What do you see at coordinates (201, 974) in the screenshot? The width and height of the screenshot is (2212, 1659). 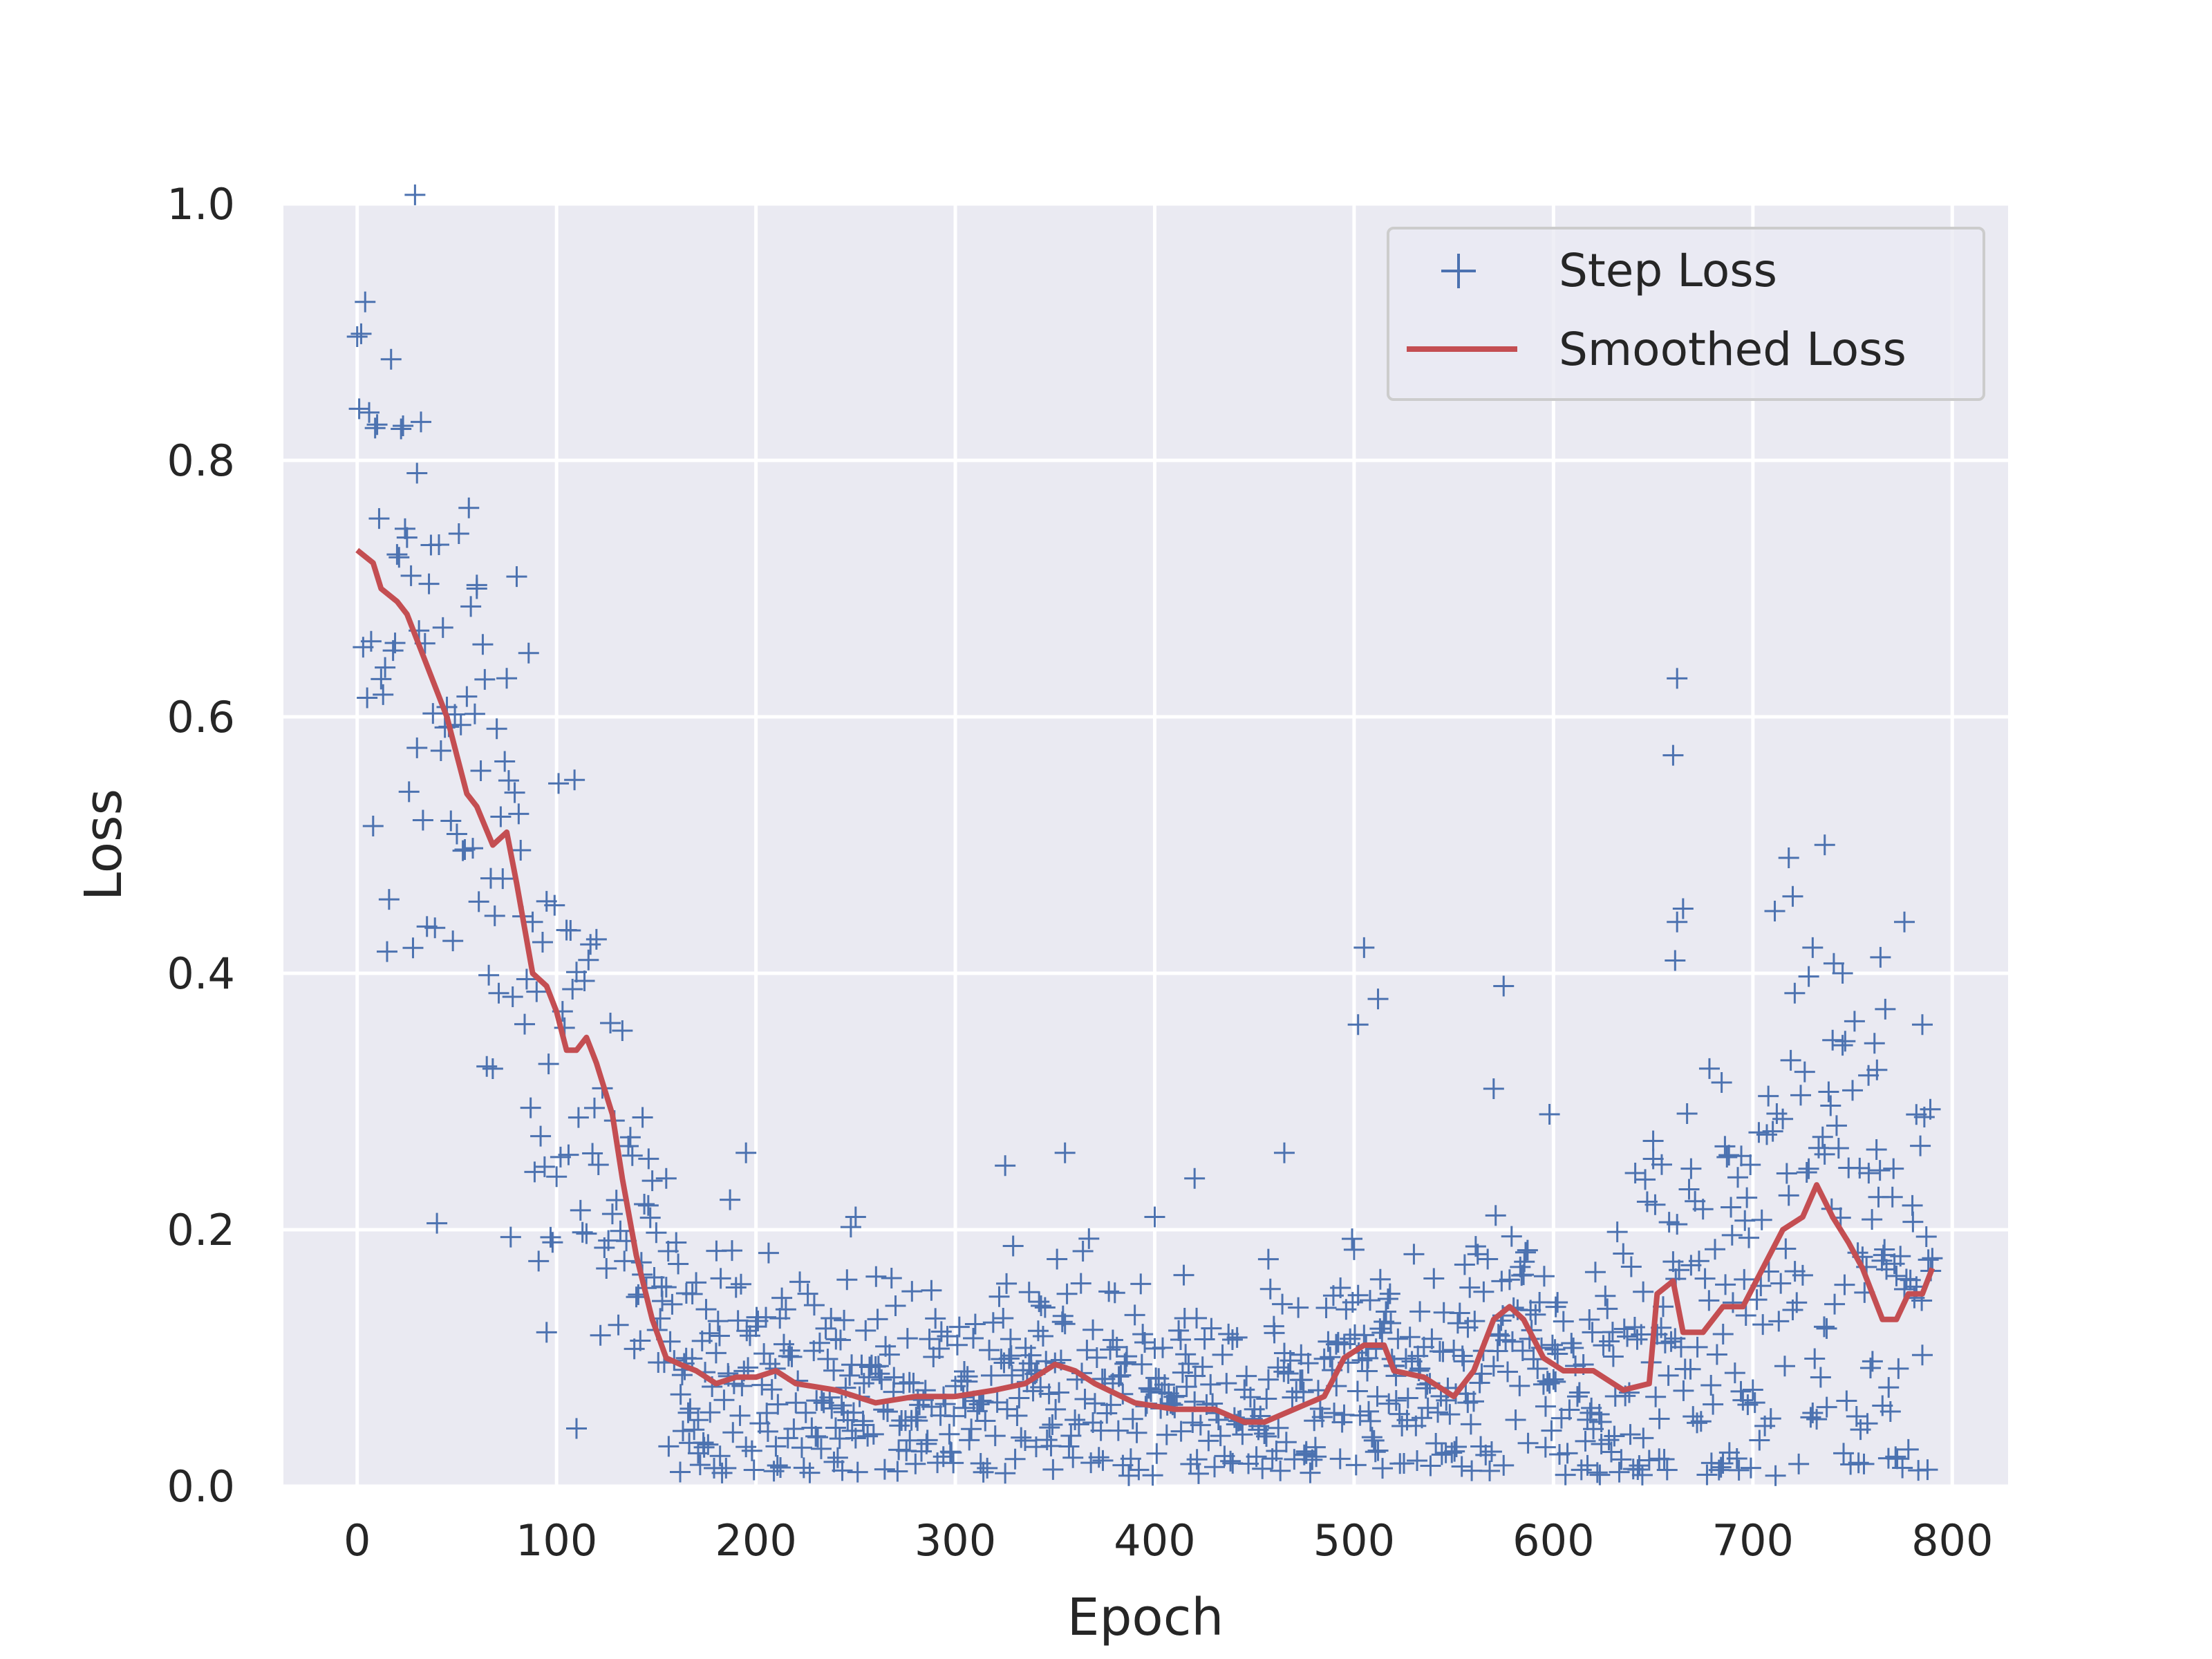 I see `y-tick-label: 0.4` at bounding box center [201, 974].